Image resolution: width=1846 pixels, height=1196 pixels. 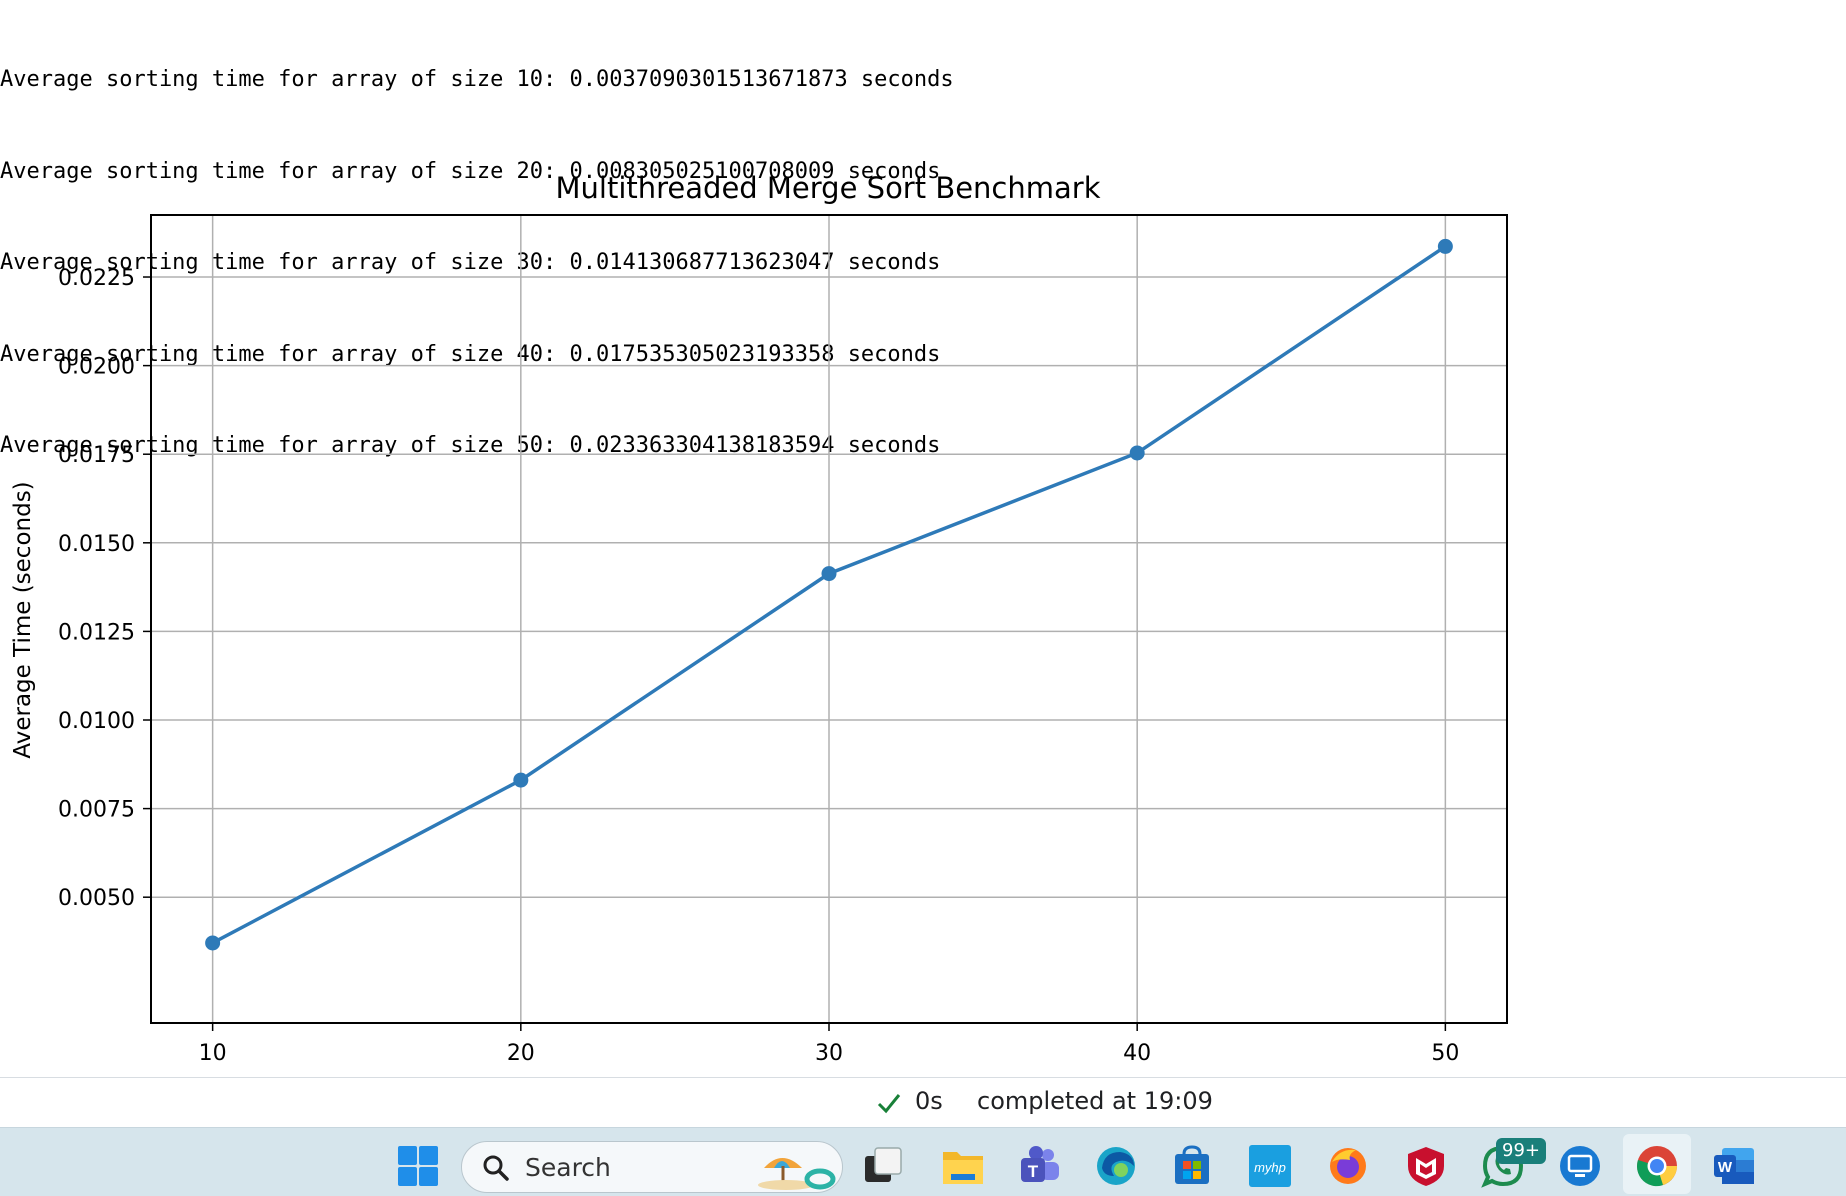 I want to click on y-axis-label: Average Time (seconds), so click(x=23, y=619).